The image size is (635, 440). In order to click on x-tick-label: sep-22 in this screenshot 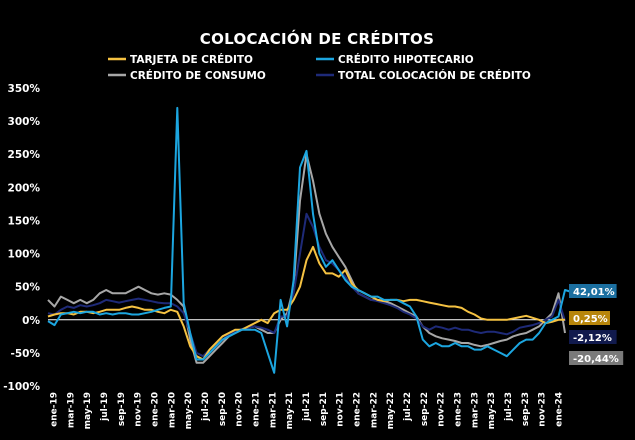, I will do `click(425, 409)`.